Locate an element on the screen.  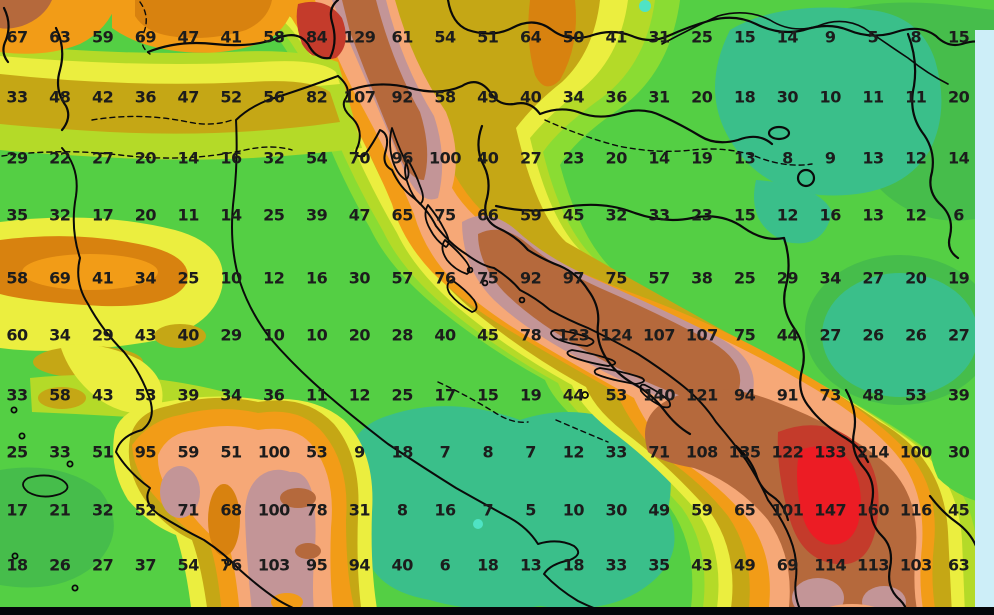
grid-value: 57 is located at coordinates (402, 278).